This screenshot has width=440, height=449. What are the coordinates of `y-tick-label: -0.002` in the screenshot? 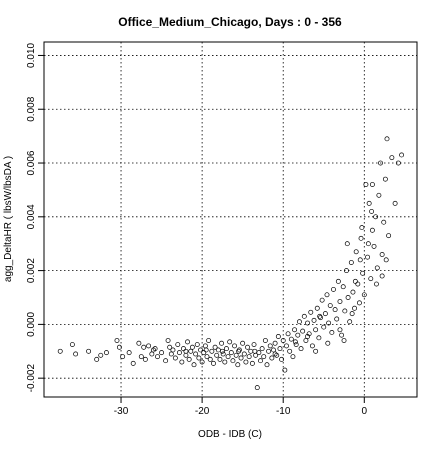 It's located at (31, 378).